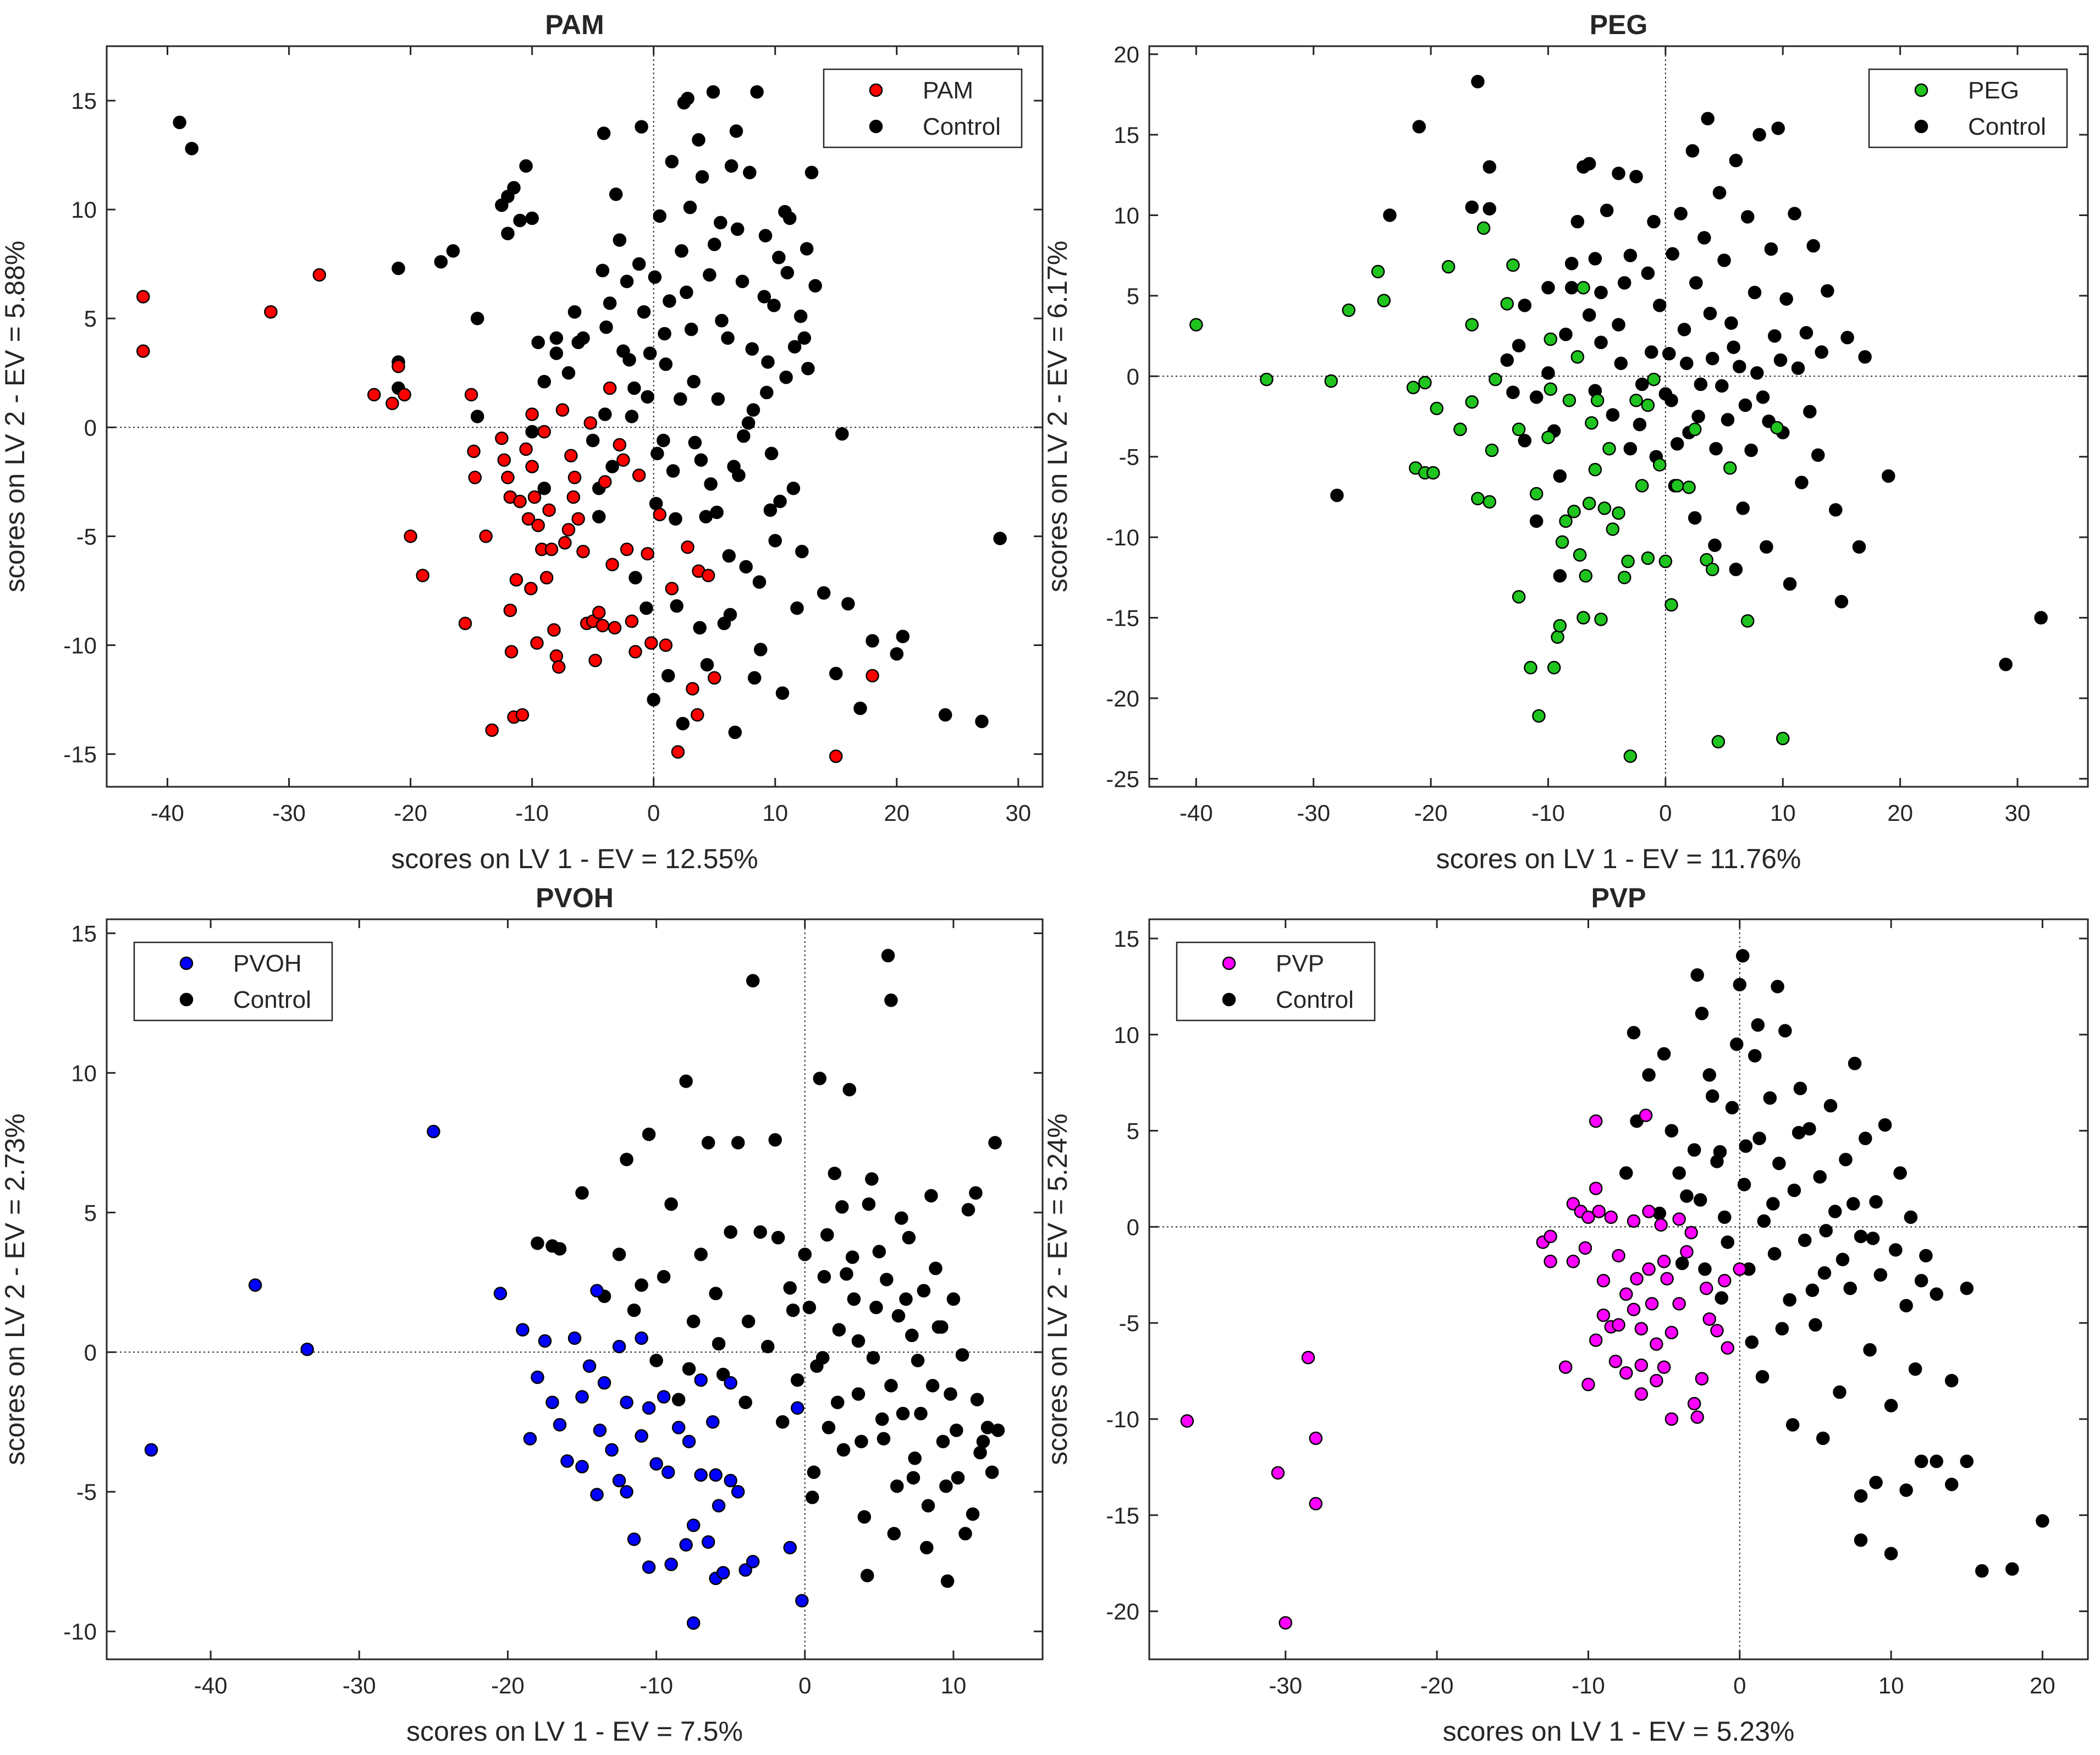 This screenshot has width=2100, height=1755. What do you see at coordinates (1122, 698) in the screenshot?
I see `peg-ytick-label: -20` at bounding box center [1122, 698].